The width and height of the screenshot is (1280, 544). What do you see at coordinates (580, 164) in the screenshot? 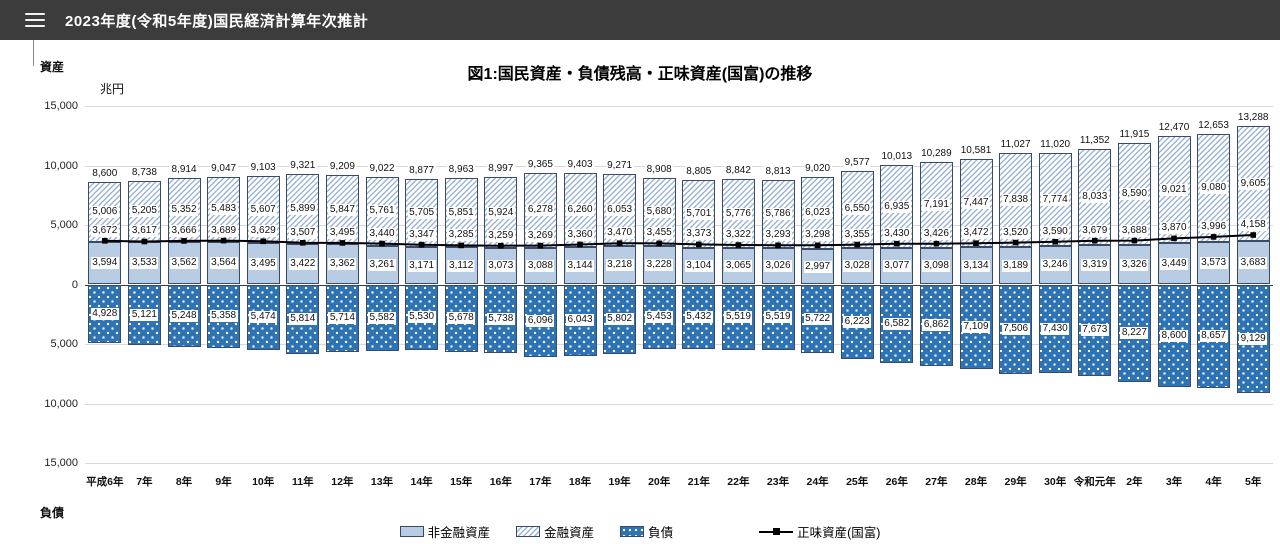
I see `label-total-assets: 9,403` at bounding box center [580, 164].